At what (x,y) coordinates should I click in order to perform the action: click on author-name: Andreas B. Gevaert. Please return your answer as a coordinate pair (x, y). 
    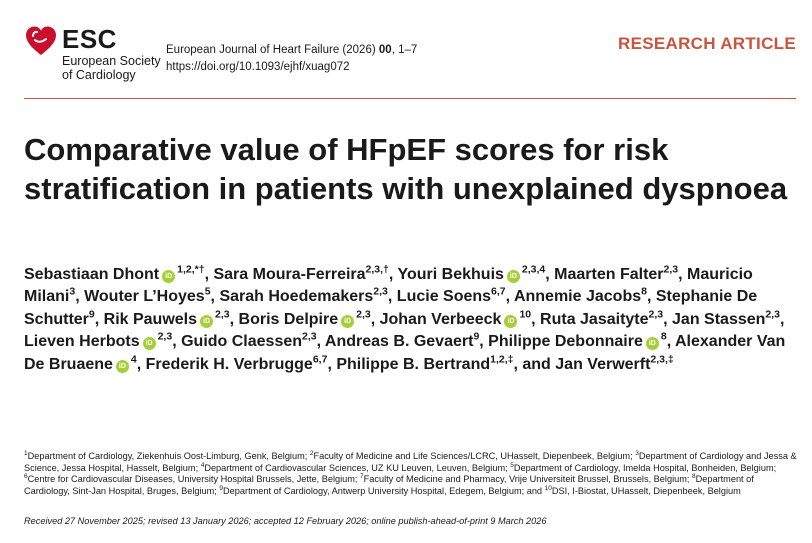
    Looking at the image, I should click on (399, 342).